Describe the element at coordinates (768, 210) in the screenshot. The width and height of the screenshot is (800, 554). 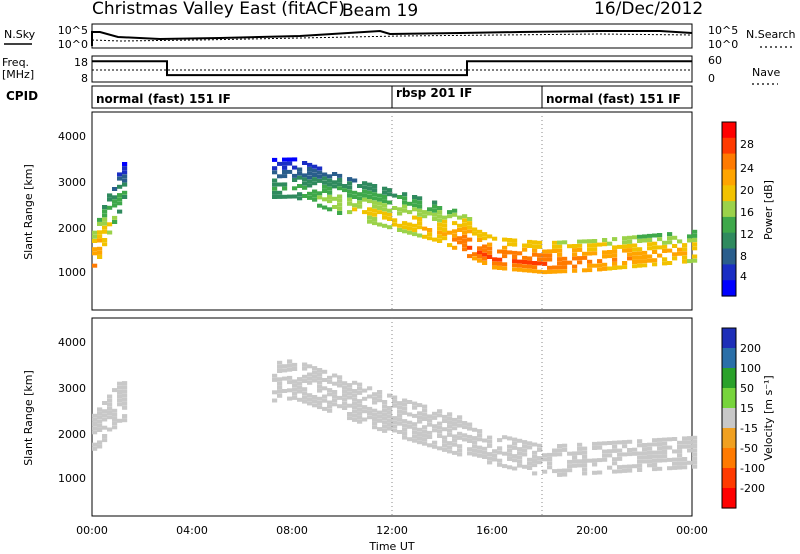
I see `power-scale-label: Power [dB]` at that location.